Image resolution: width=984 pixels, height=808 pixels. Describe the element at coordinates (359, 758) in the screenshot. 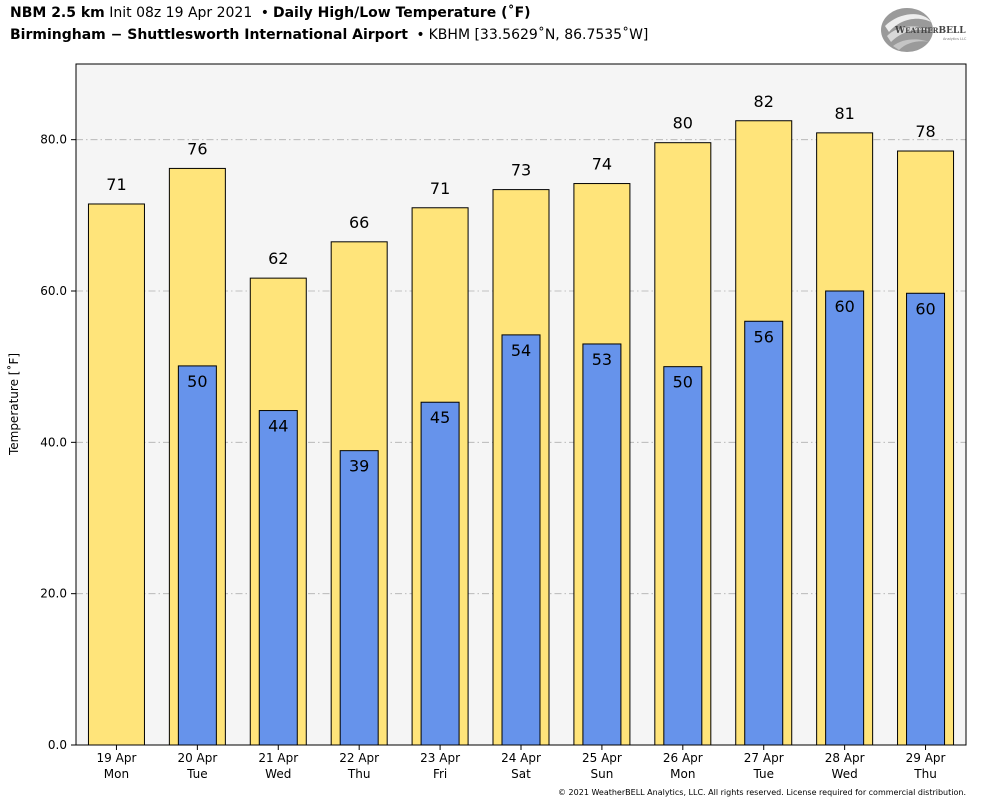

I see `x-tick-label-date: 22 Apr` at that location.